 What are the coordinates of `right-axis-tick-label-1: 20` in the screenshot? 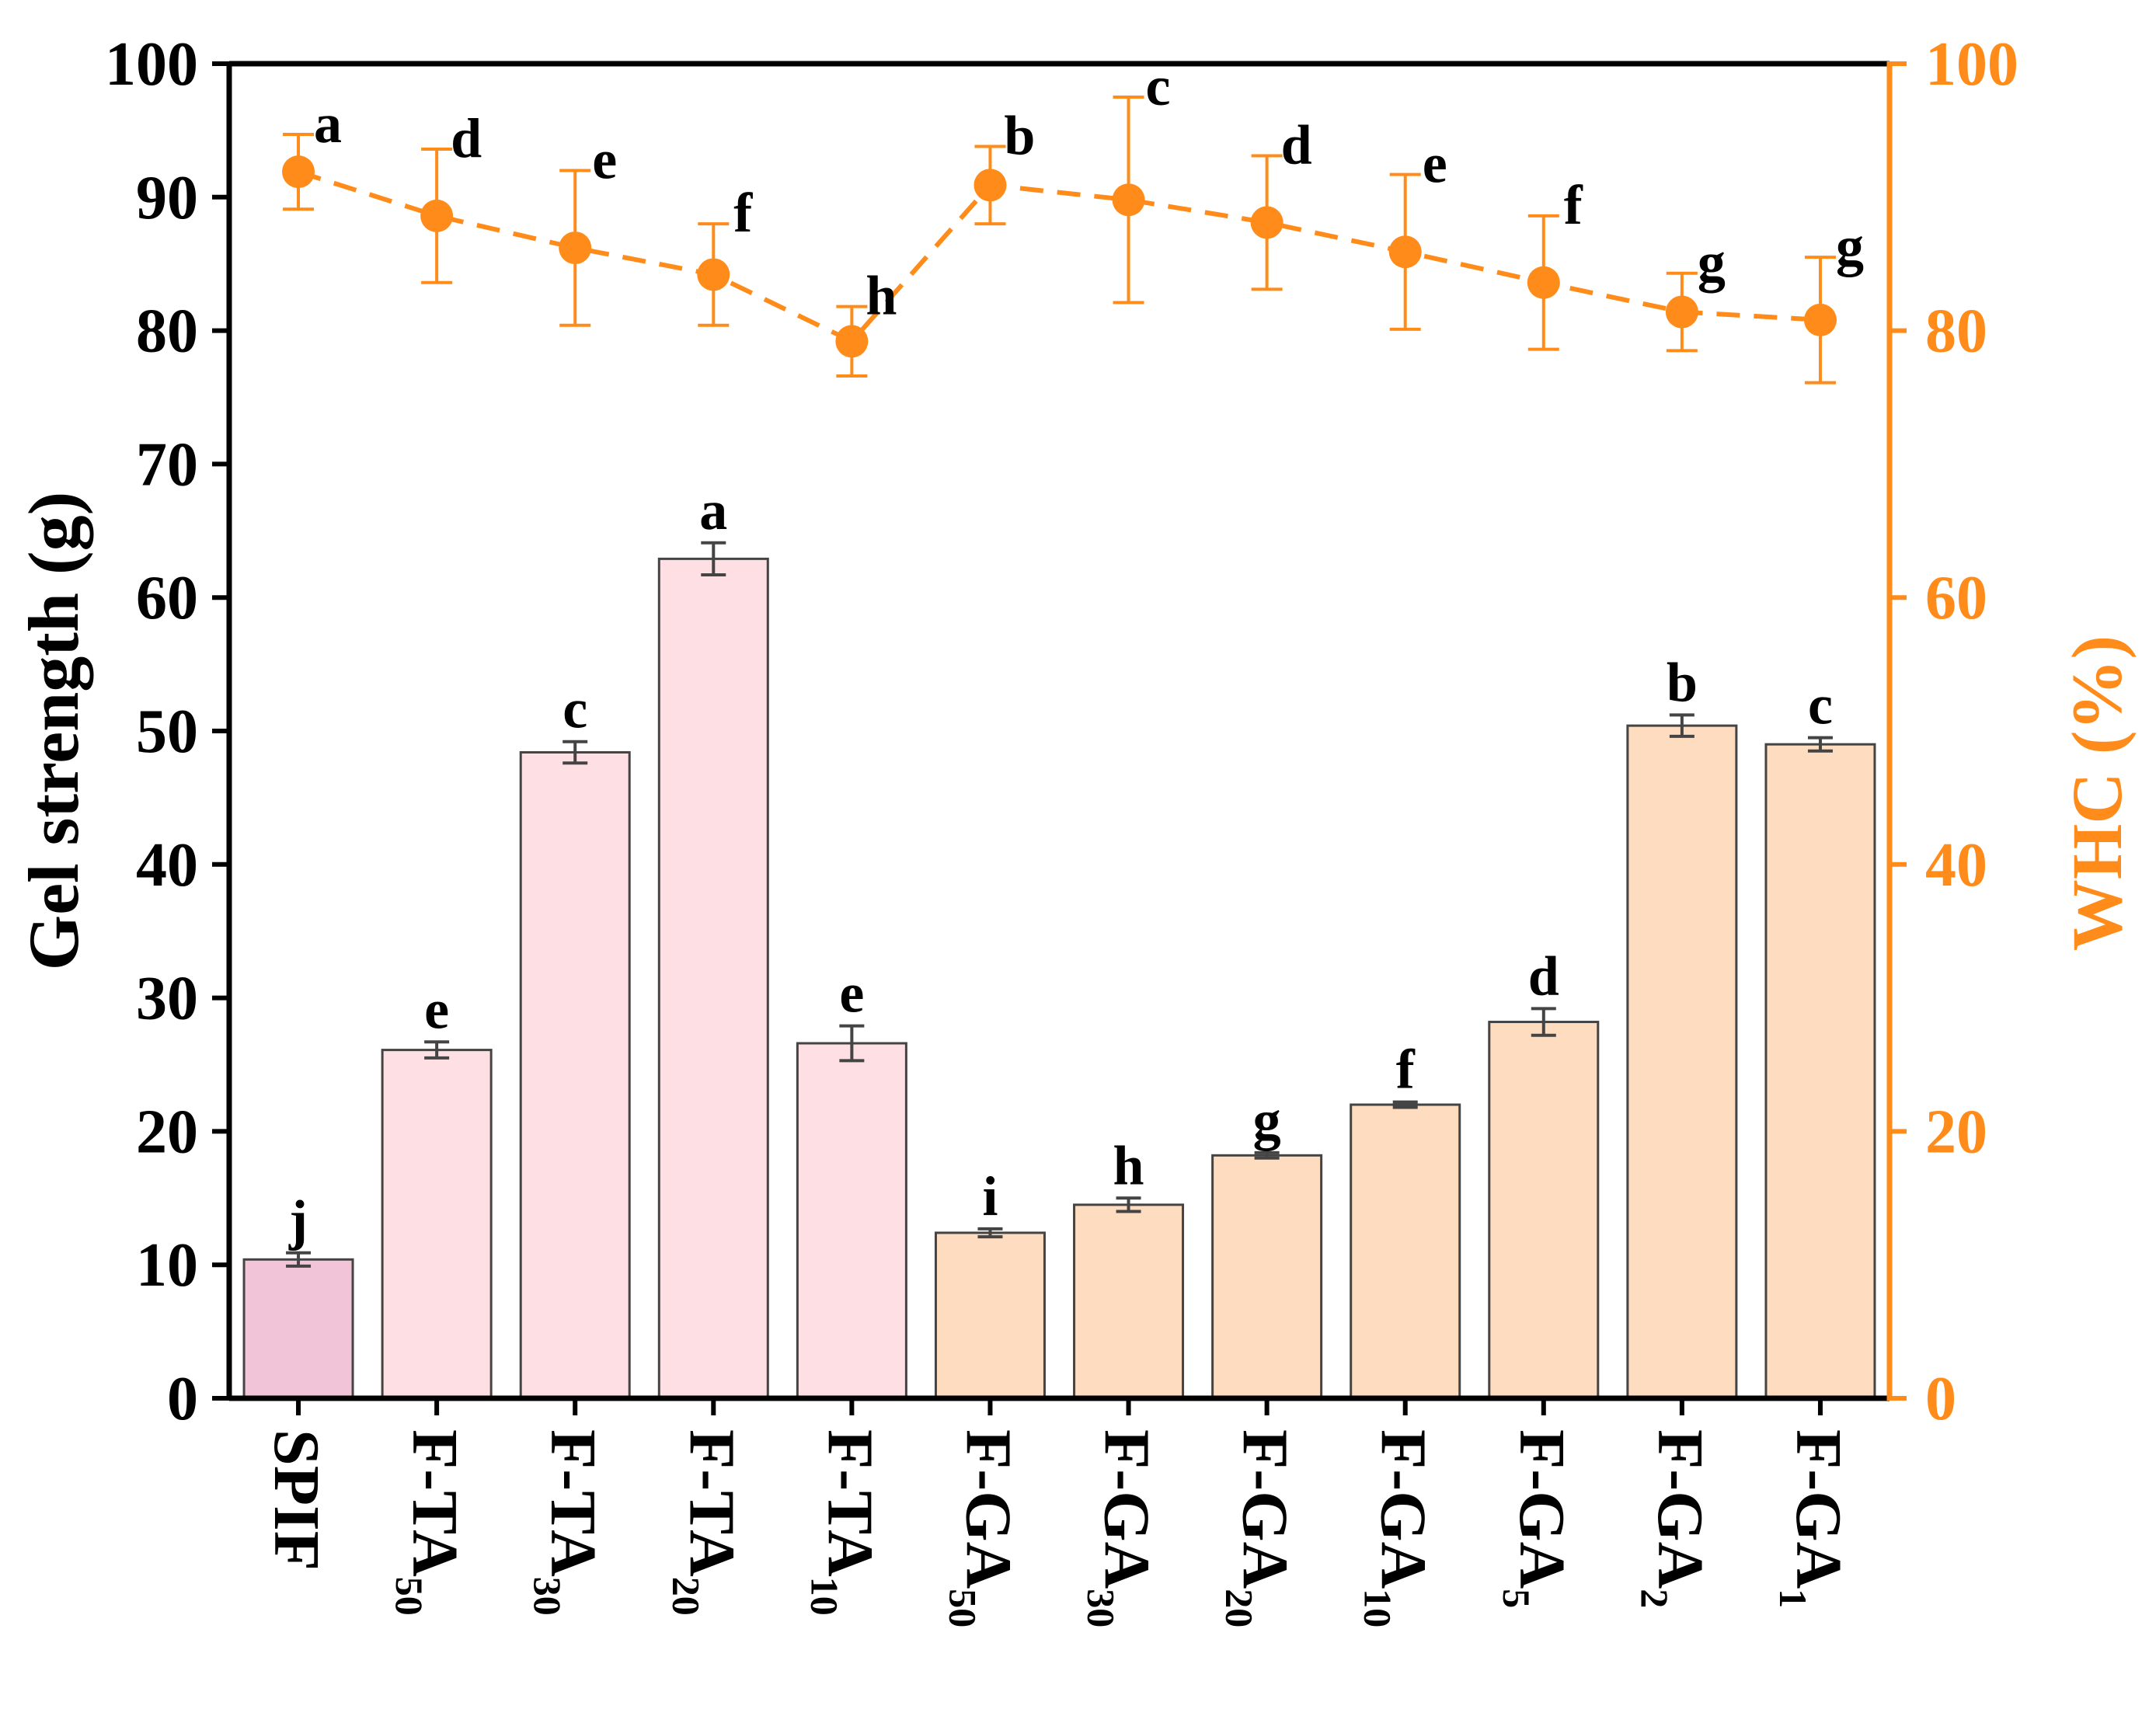 It's located at (1956, 1132).